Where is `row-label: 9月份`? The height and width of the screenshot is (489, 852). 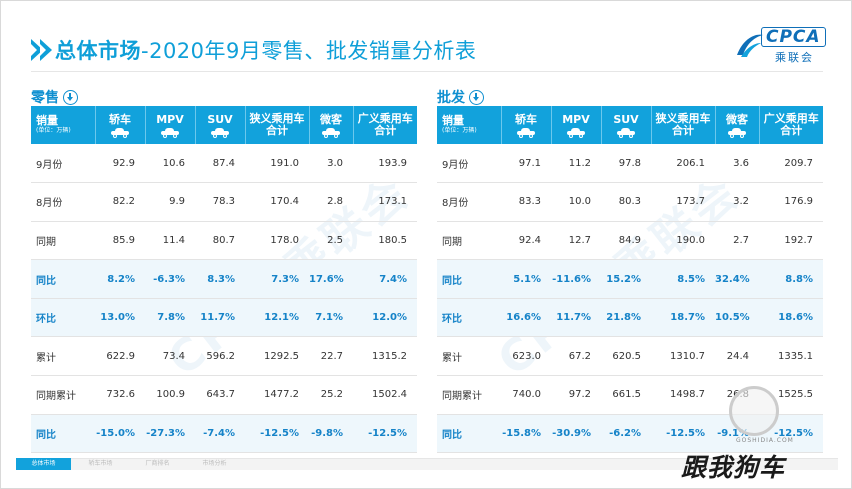
row-label: 9月份 is located at coordinates (469, 164).